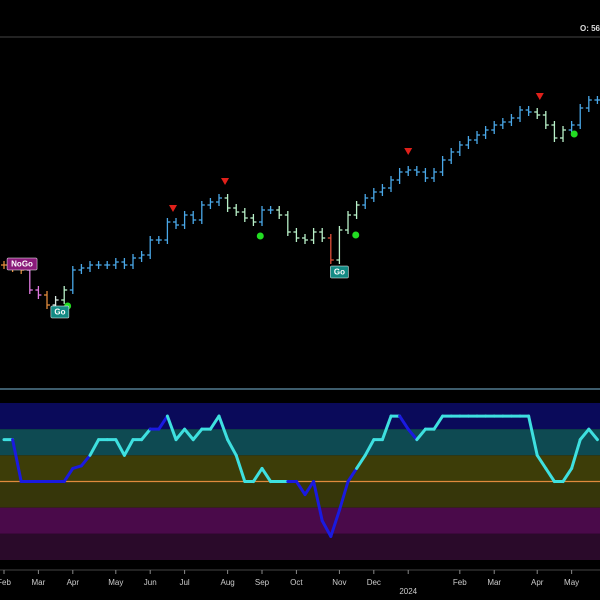  What do you see at coordinates (150, 582) in the screenshot?
I see `x-tick-label: Jun` at bounding box center [150, 582].